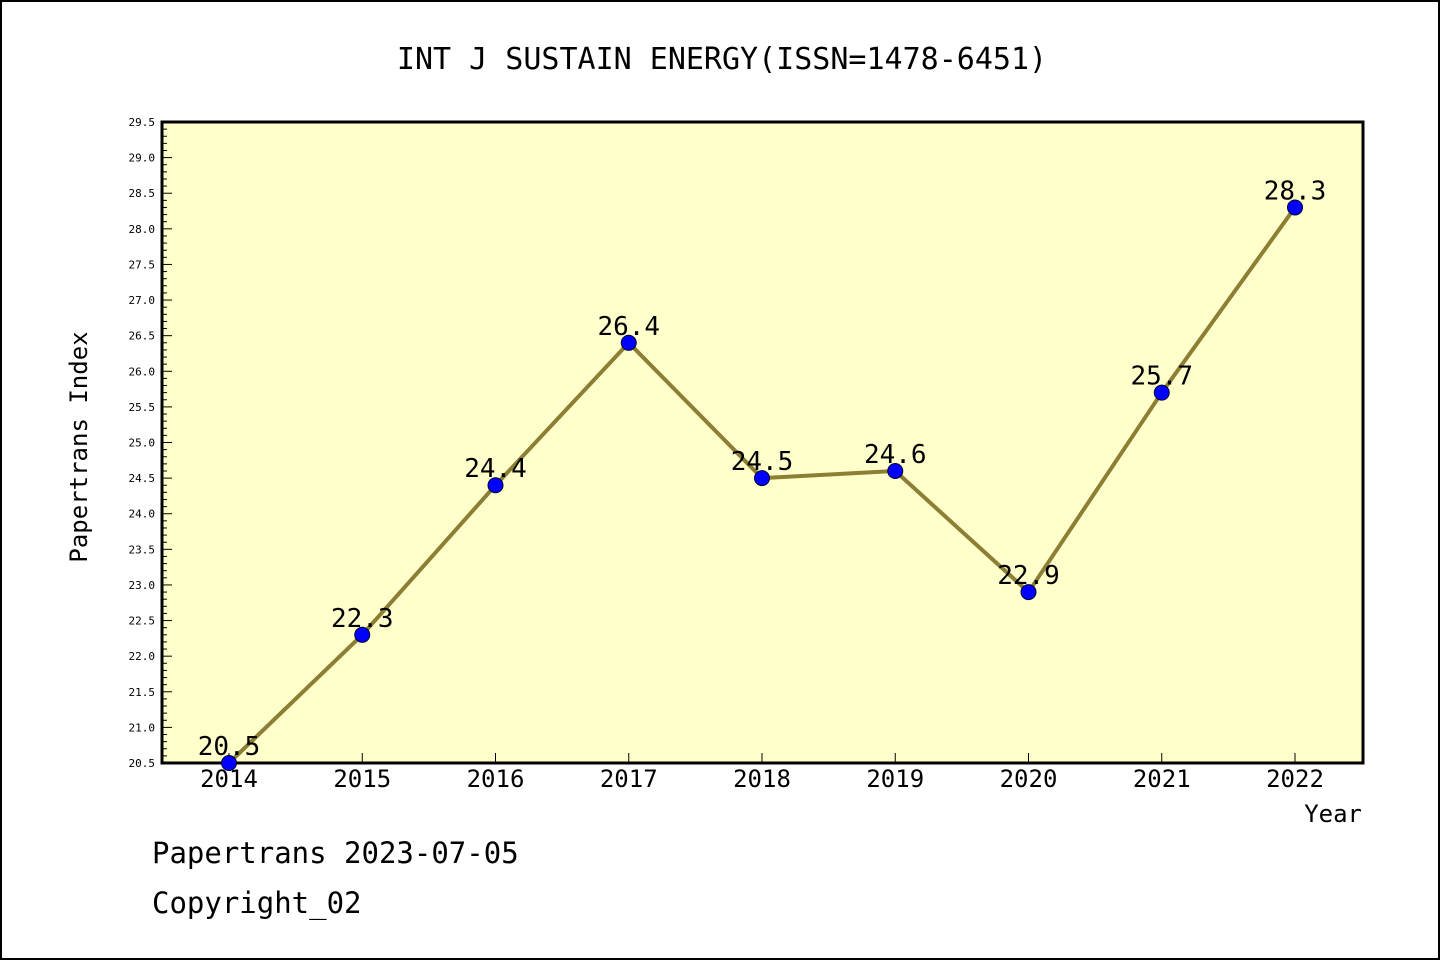 This screenshot has height=960, width=1440. I want to click on y-tick-label: 29.5, so click(142, 122).